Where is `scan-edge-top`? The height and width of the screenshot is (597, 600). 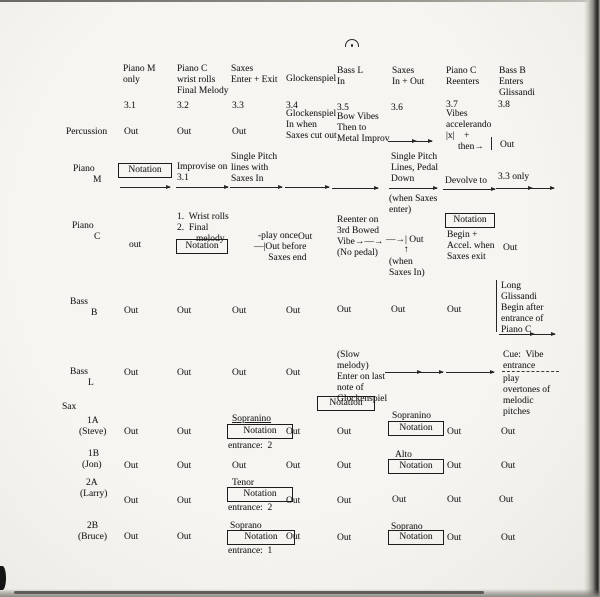 scan-edge-top is located at coordinates (300, 1).